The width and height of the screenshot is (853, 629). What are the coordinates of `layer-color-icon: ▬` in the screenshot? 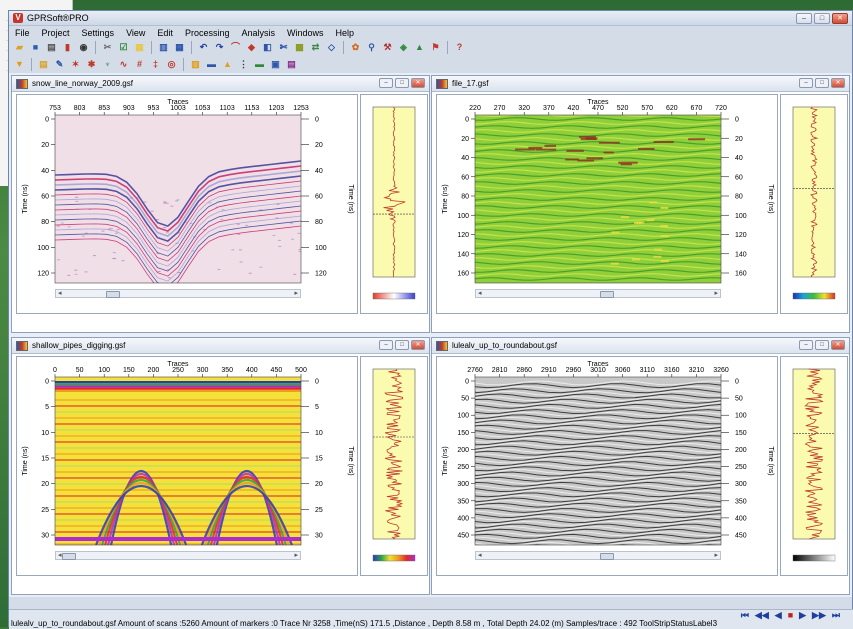 It's located at (211, 64).